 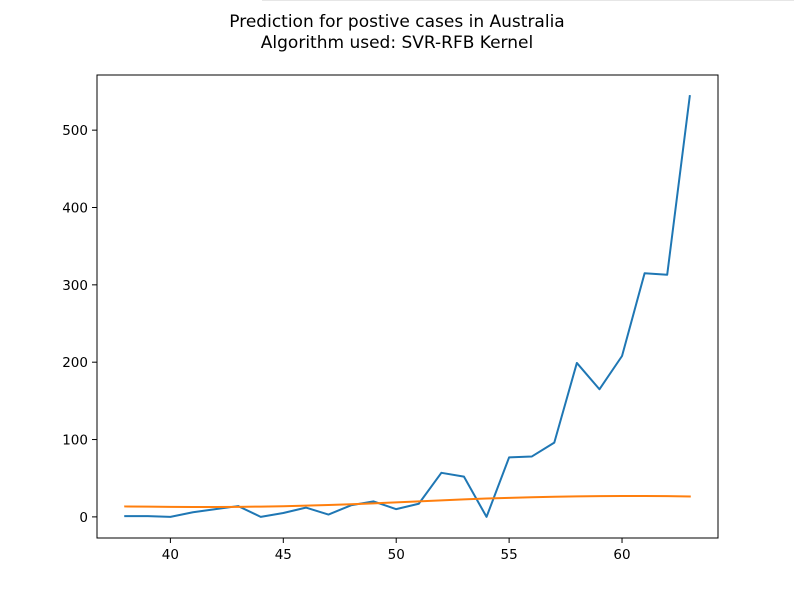 What do you see at coordinates (170, 555) in the screenshot?
I see `x-tick-label: 40` at bounding box center [170, 555].